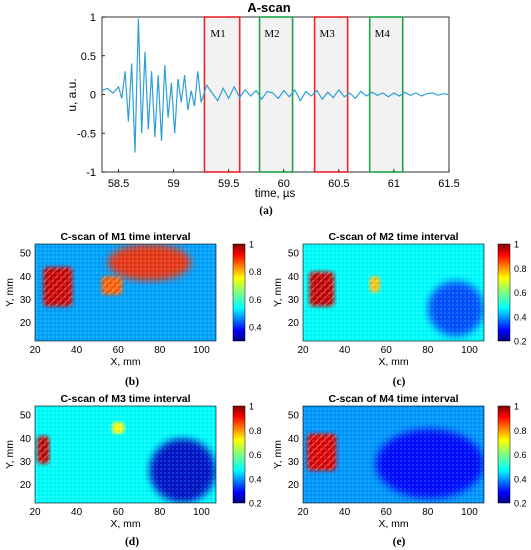 The height and width of the screenshot is (550, 531). What do you see at coordinates (520, 317) in the screenshot?
I see `c-scan-2-colorbar-tick: 0.4` at bounding box center [520, 317].